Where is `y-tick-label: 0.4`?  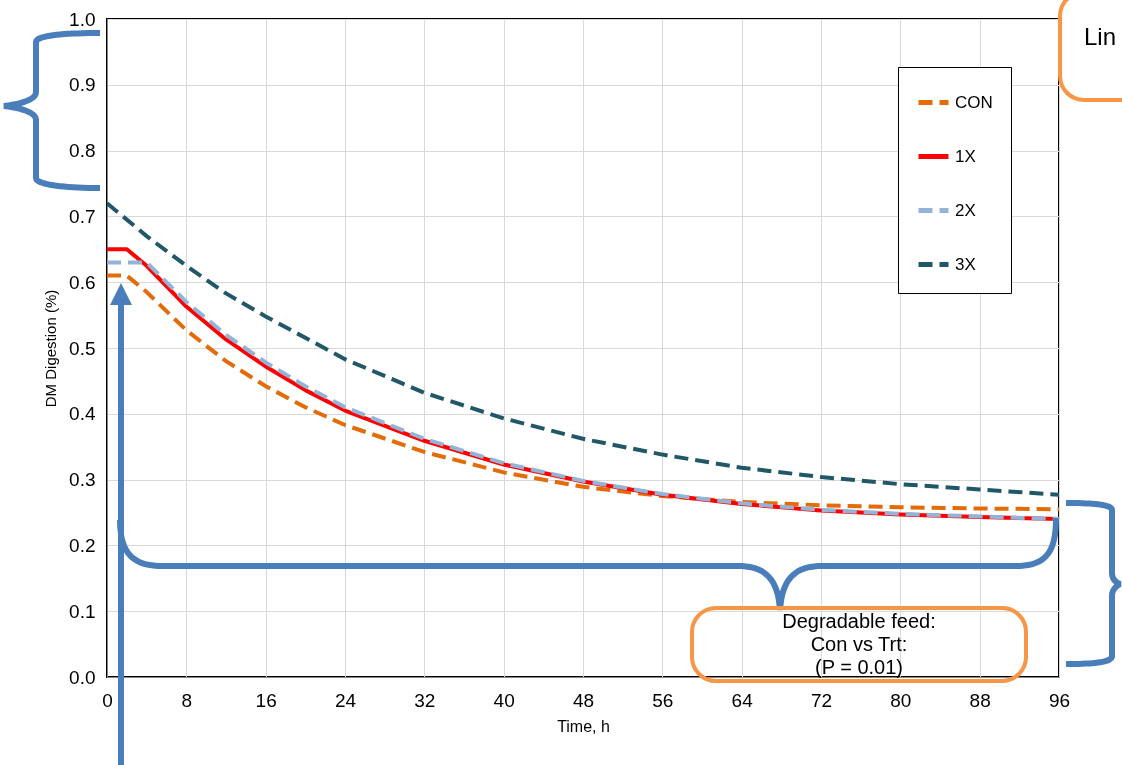 y-tick-label: 0.4 is located at coordinates (82, 414).